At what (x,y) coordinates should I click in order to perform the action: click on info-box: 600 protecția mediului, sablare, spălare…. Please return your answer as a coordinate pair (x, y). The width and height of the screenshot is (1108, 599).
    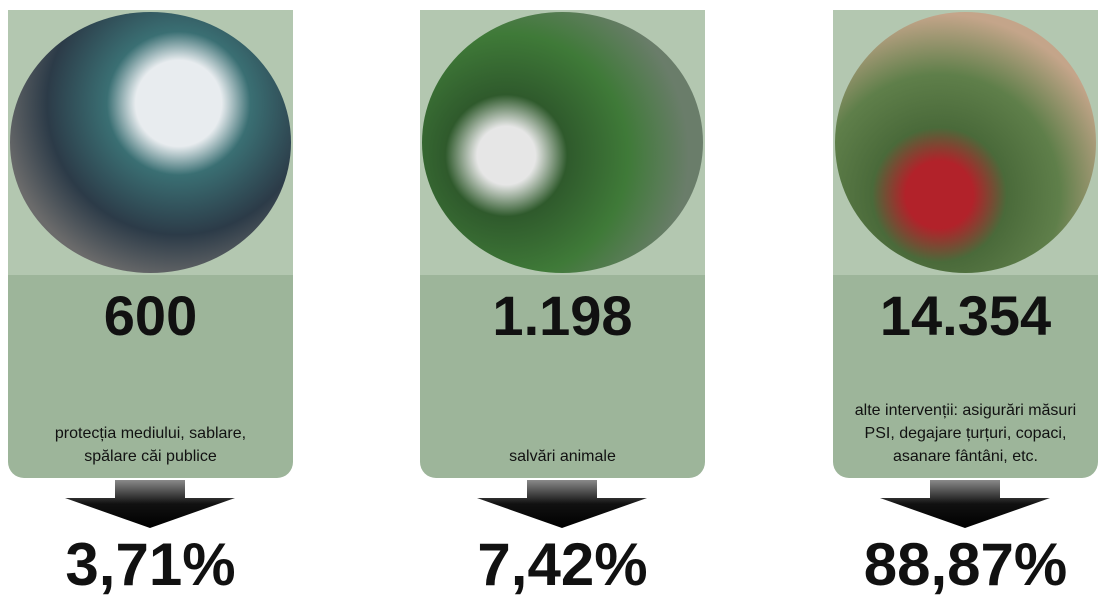
    Looking at the image, I should click on (150, 376).